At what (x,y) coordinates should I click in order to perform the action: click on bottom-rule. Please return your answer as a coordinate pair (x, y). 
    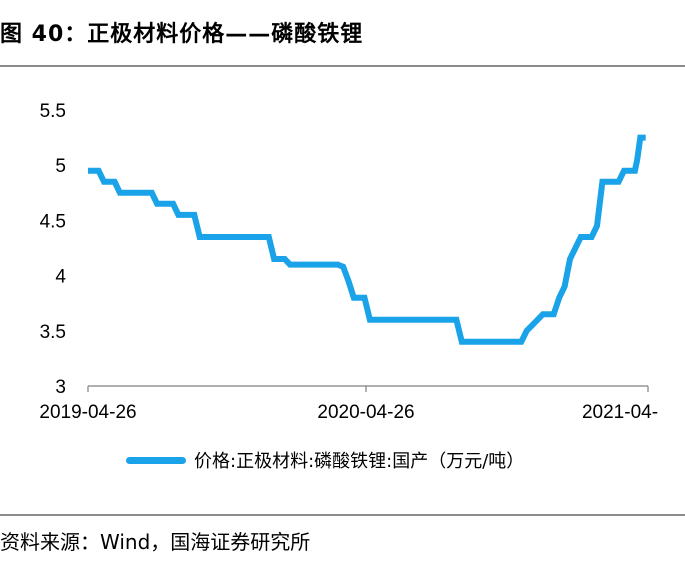
    Looking at the image, I should click on (342, 515).